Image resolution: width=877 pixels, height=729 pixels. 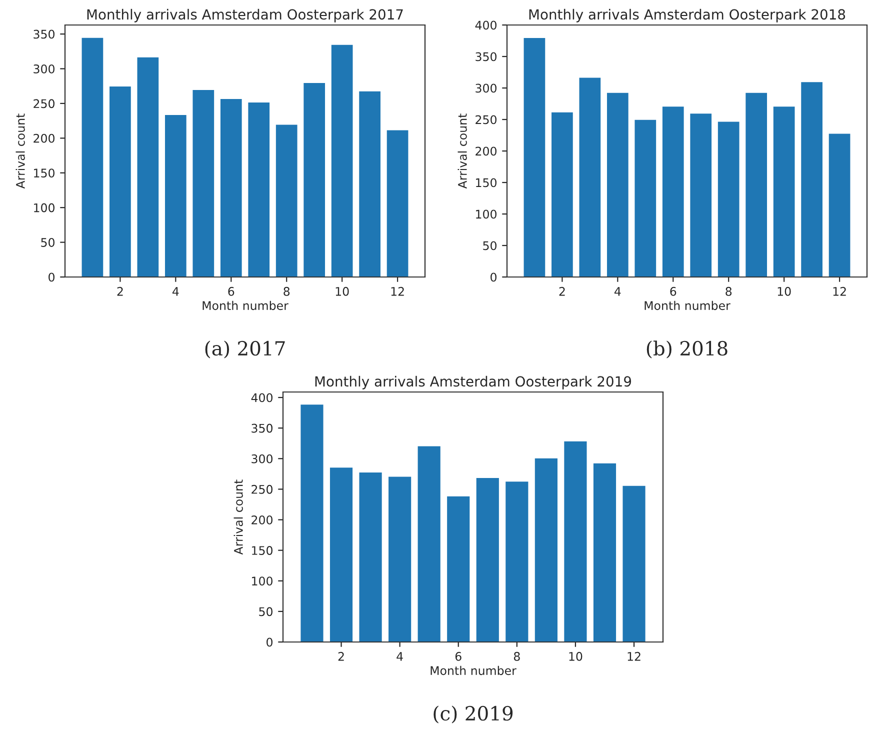 What do you see at coordinates (473, 383) in the screenshot?
I see `chart-title: Monthly arrivals Amsterdam Oosterpark 2019` at bounding box center [473, 383].